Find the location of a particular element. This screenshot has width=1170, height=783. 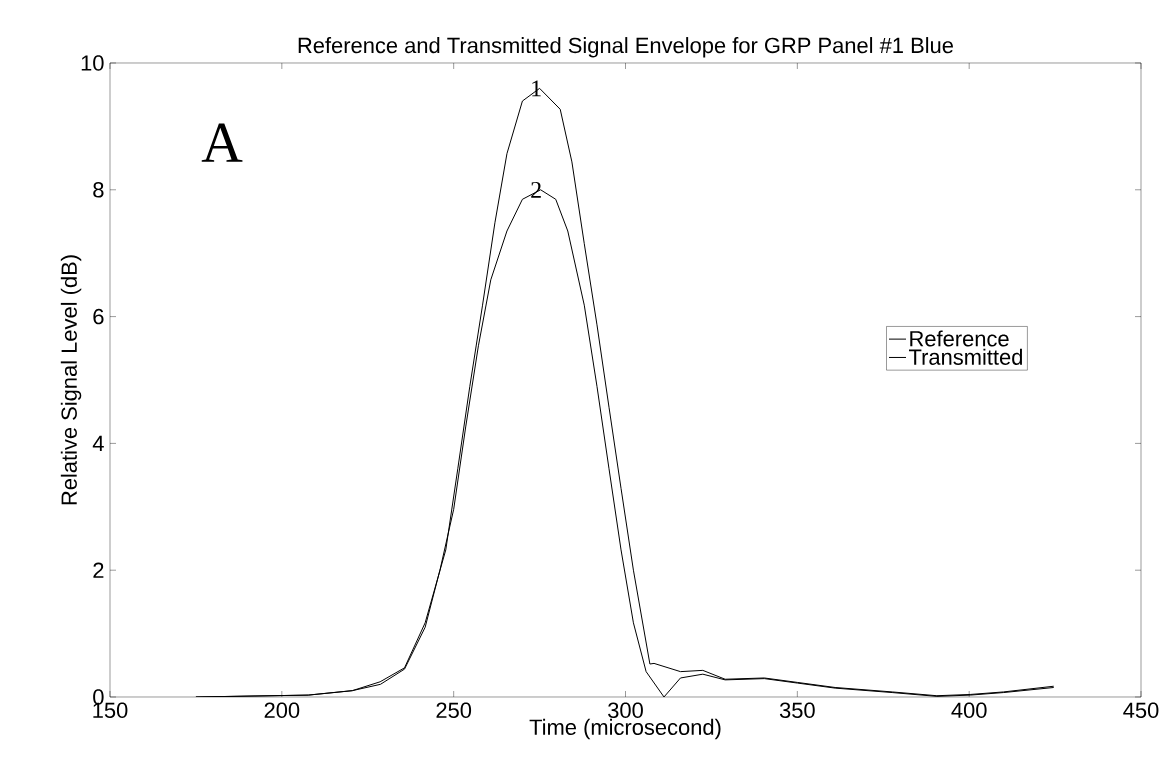

x-tick-label: 250 is located at coordinates (454, 710).